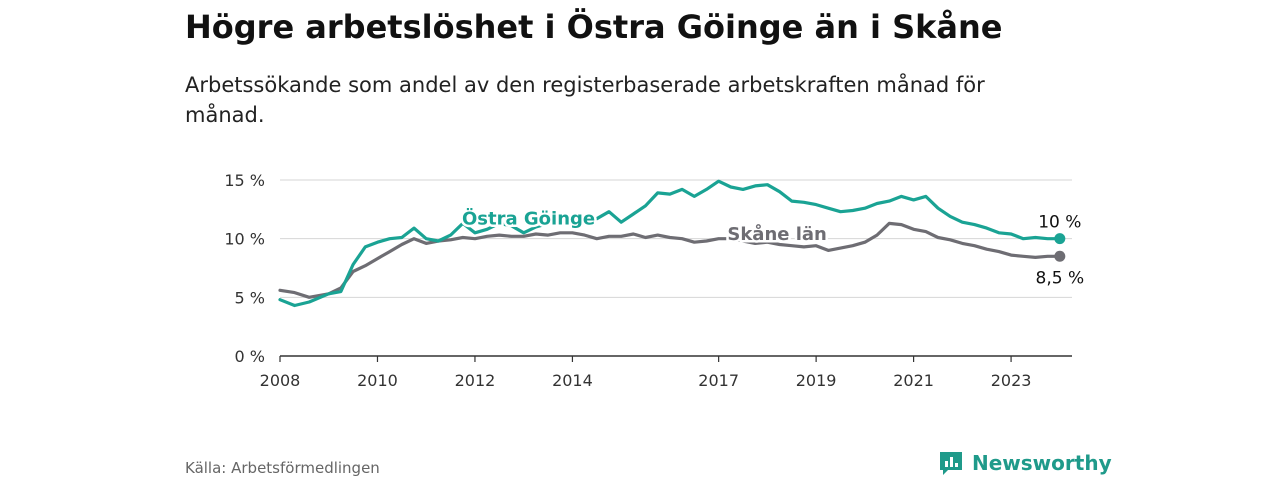  I want to click on x-tick-label: 2010, so click(377, 380).